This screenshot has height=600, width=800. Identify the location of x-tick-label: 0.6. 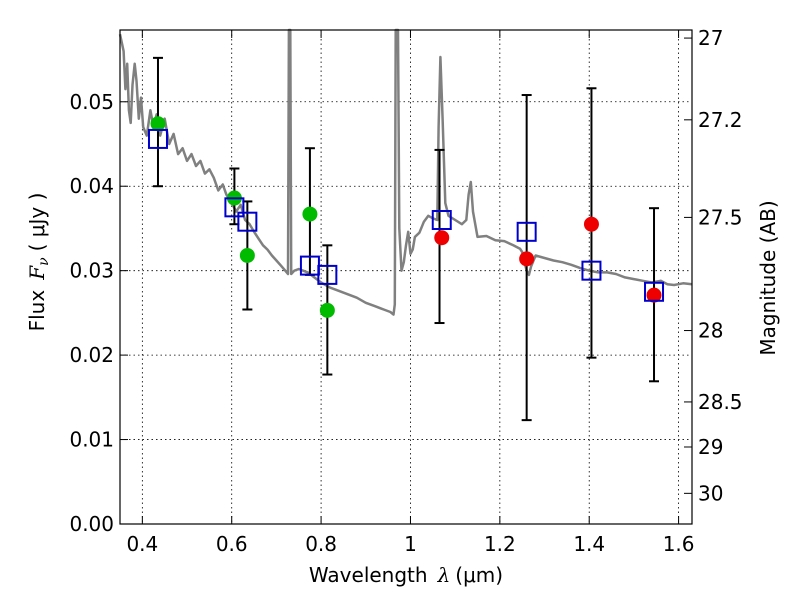
(232, 544).